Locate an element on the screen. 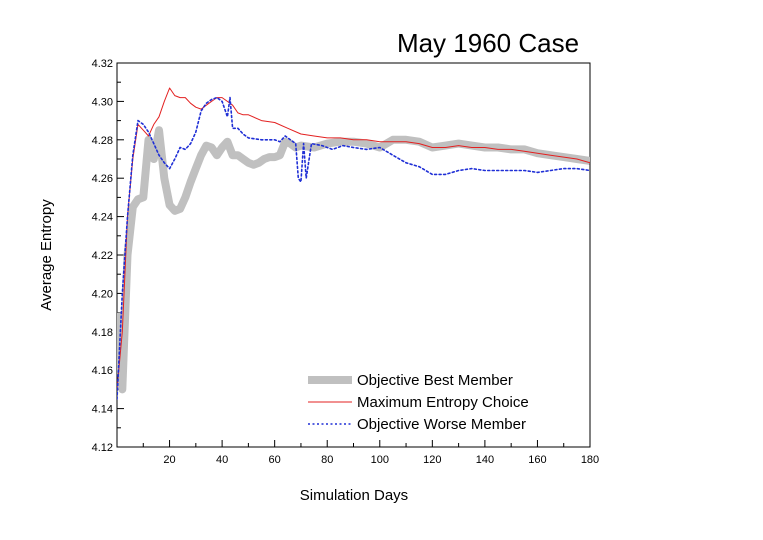 The image size is (763, 540). x-tick-label: 140 is located at coordinates (485, 460).